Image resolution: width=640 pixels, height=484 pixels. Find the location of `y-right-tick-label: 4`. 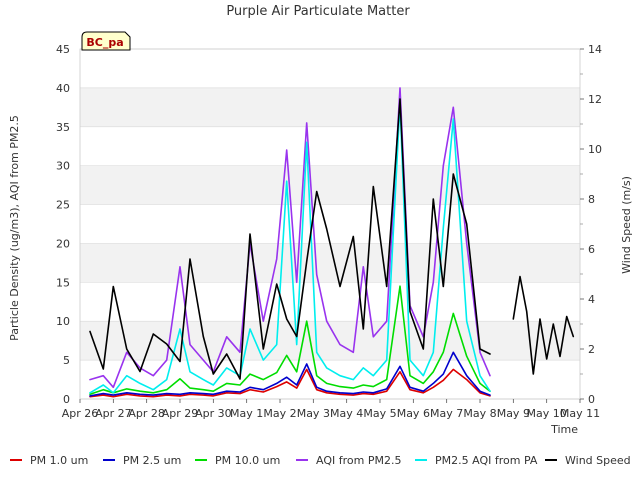

y-right-tick-label: 4 is located at coordinates (591, 299).